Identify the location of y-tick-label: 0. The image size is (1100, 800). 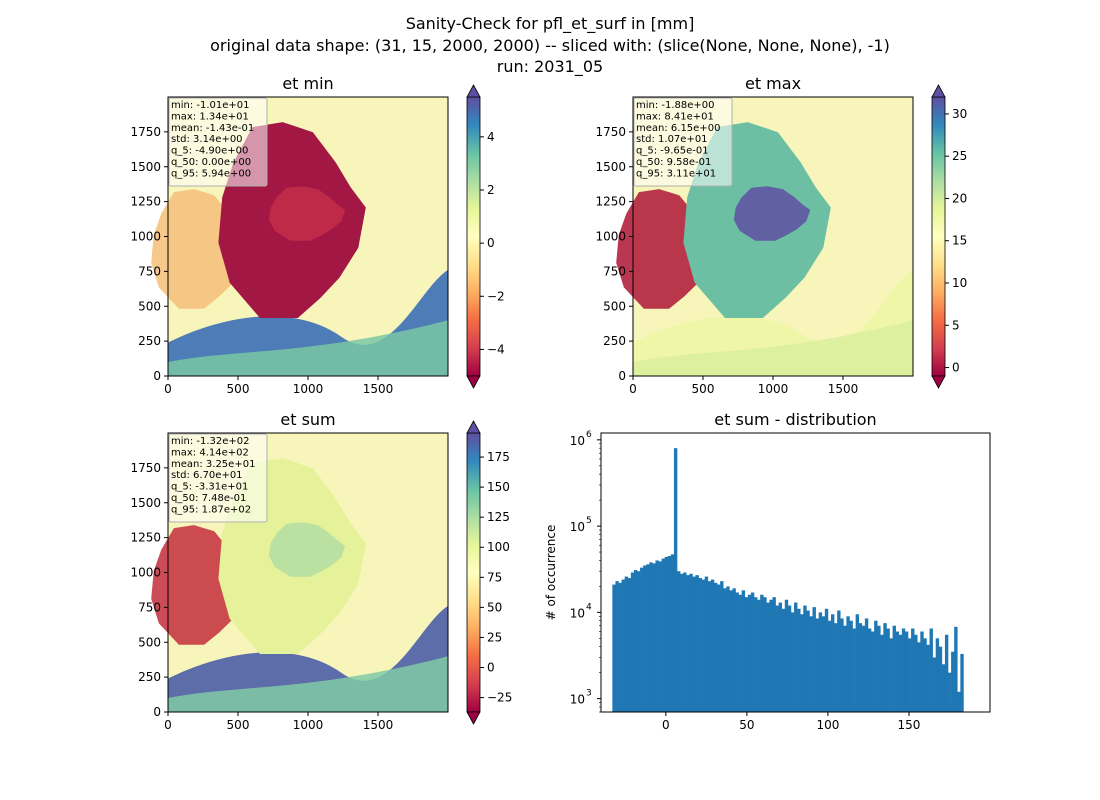
(622, 376).